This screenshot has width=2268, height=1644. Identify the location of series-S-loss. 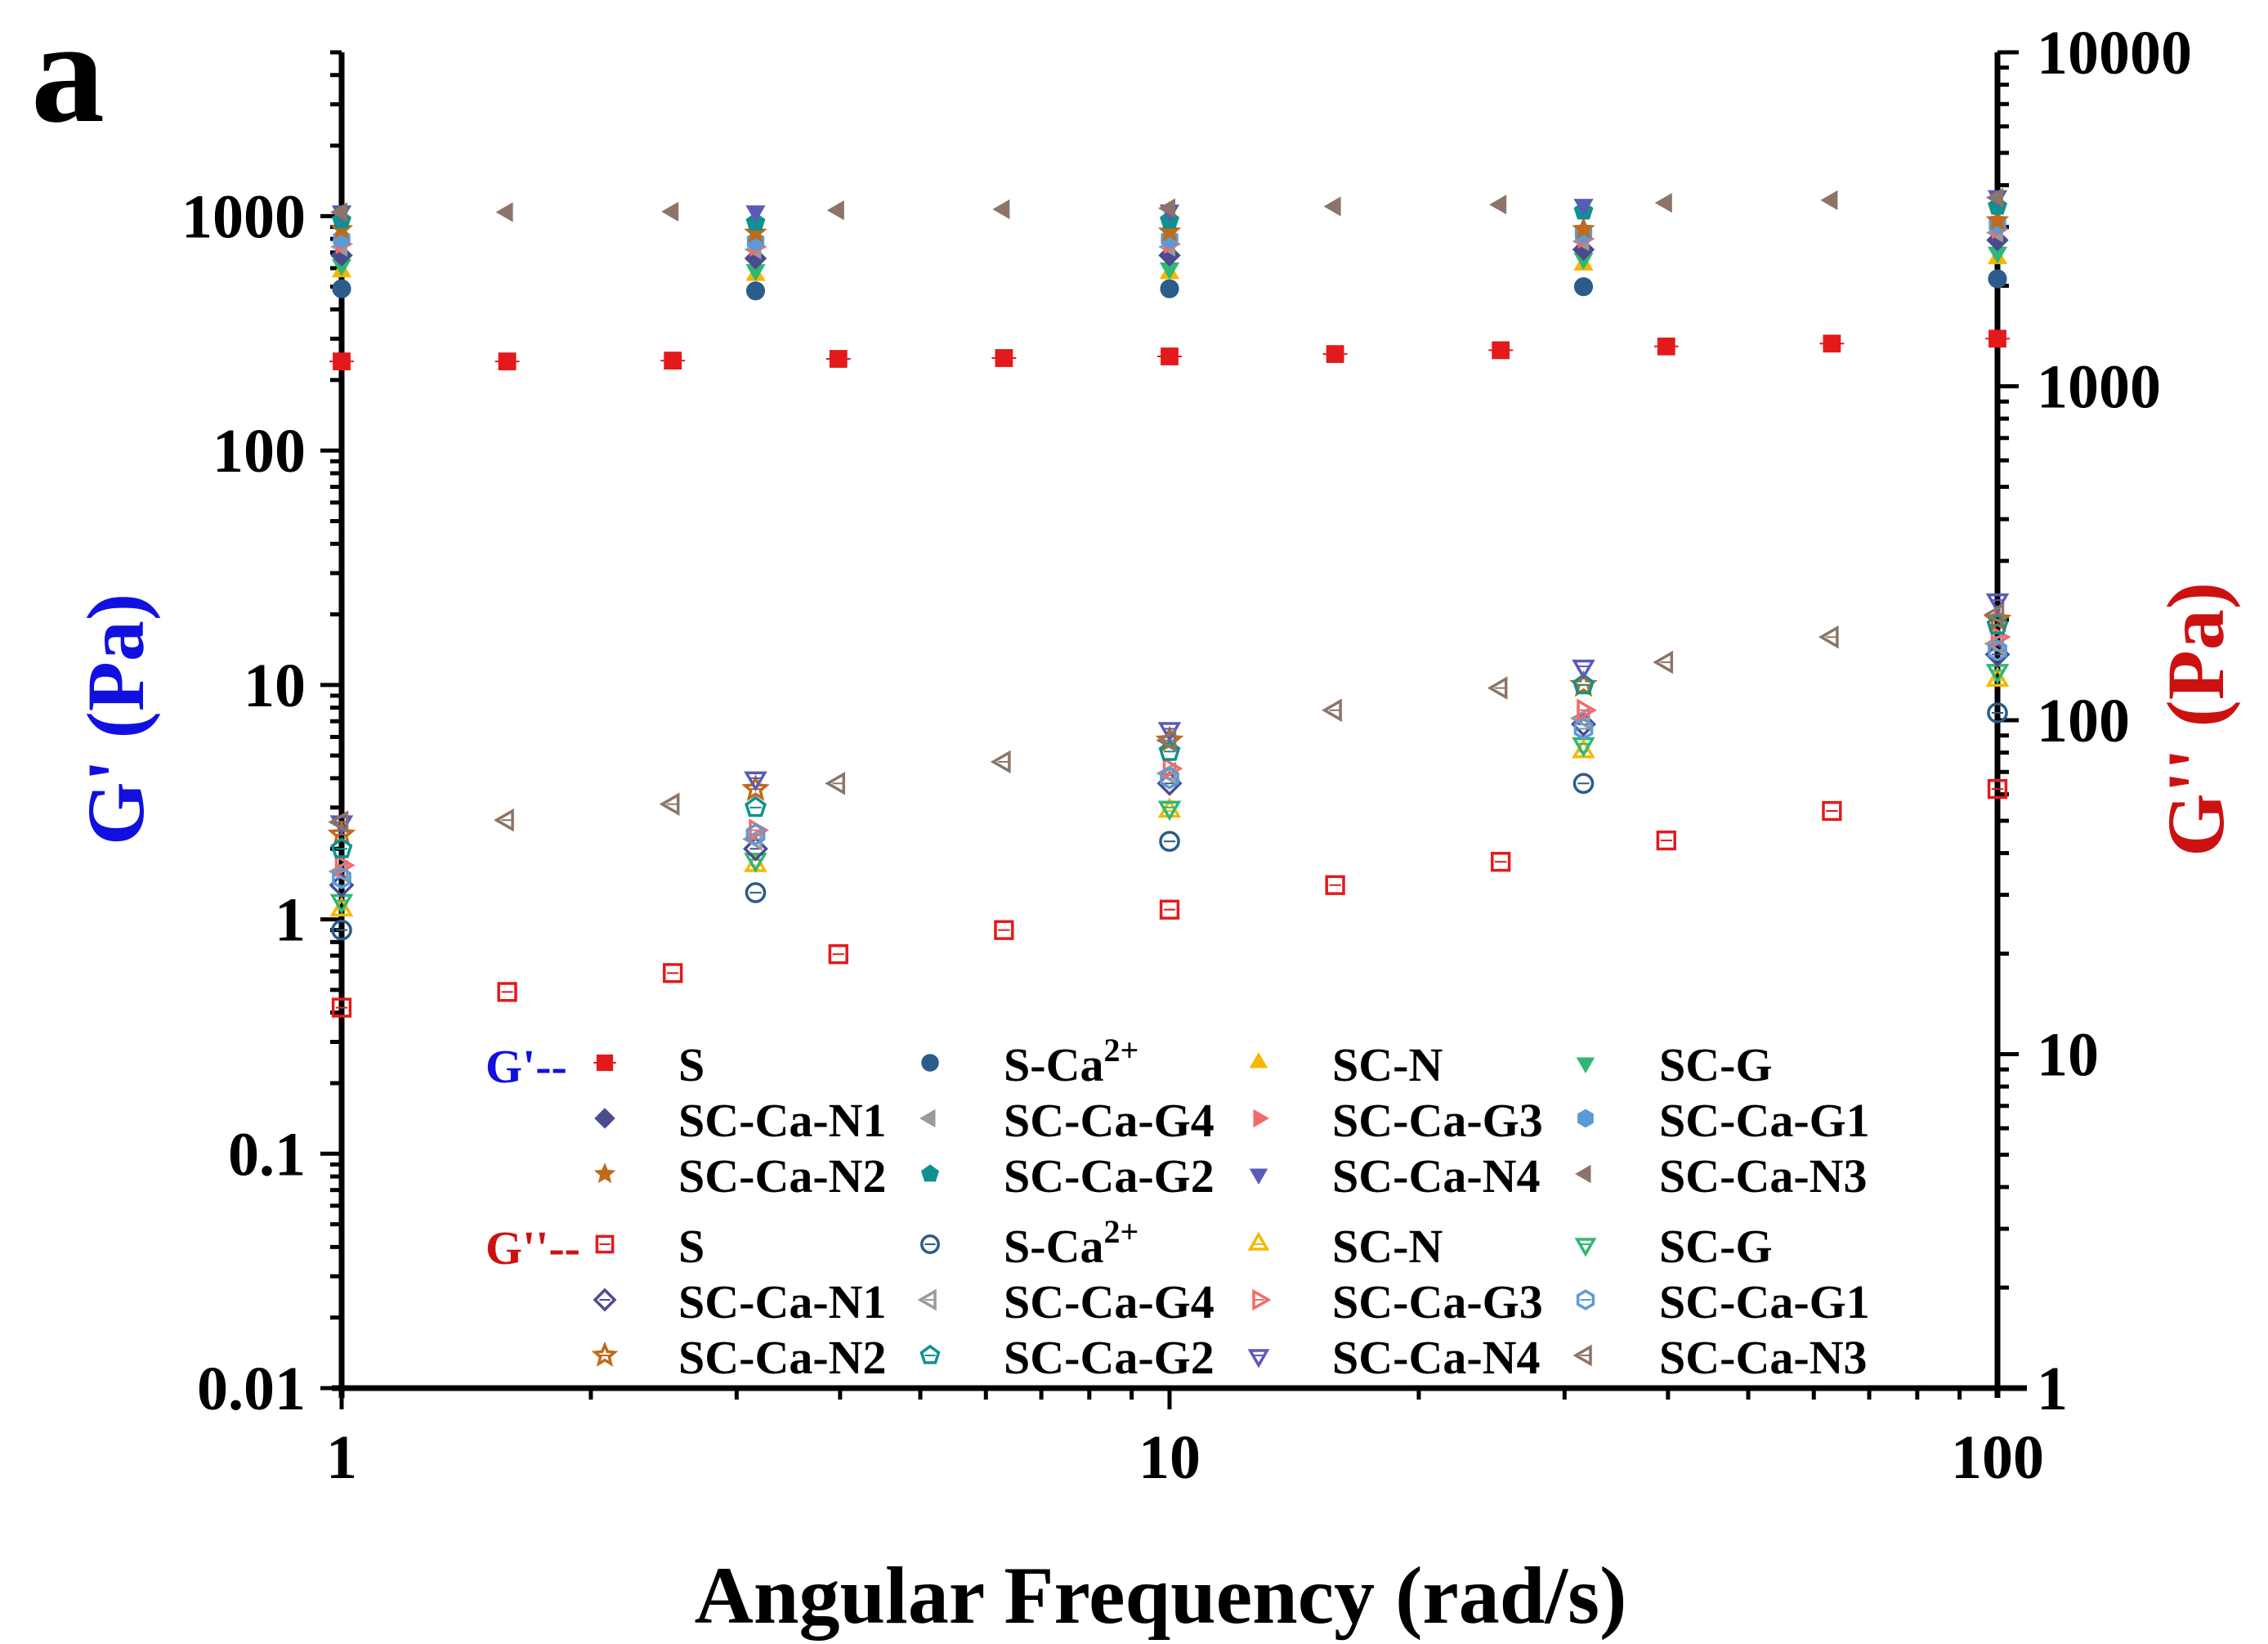
(1169, 898).